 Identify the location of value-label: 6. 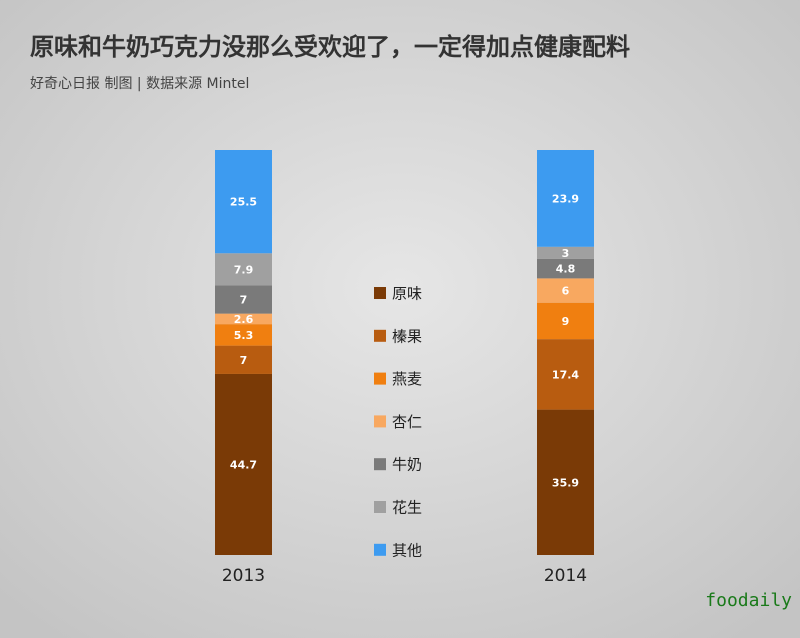
(566, 291).